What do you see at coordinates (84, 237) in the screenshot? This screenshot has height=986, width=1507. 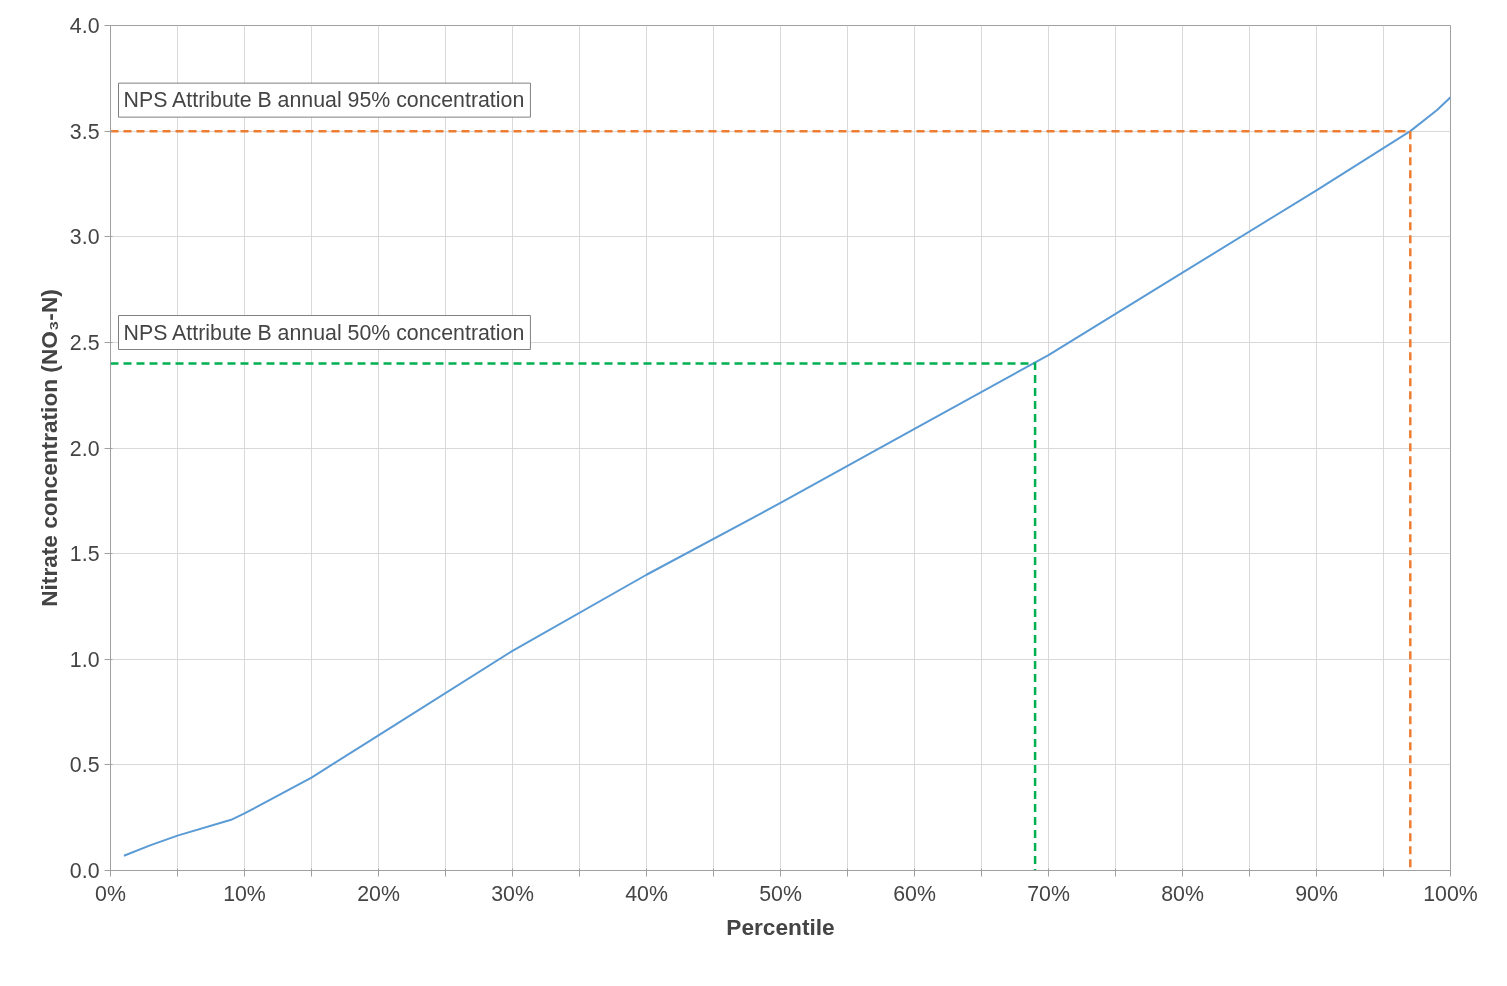 I see `y-tick-label: 3.0` at bounding box center [84, 237].